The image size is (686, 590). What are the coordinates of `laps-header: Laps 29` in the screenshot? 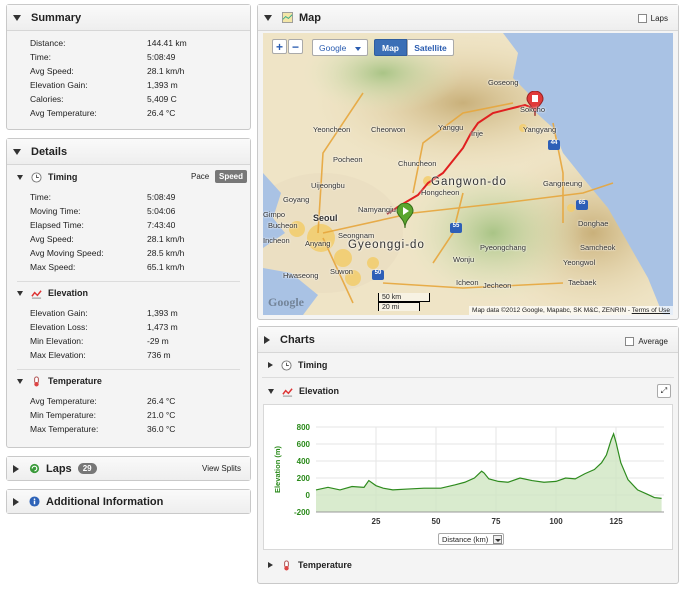 It's located at (128, 468).